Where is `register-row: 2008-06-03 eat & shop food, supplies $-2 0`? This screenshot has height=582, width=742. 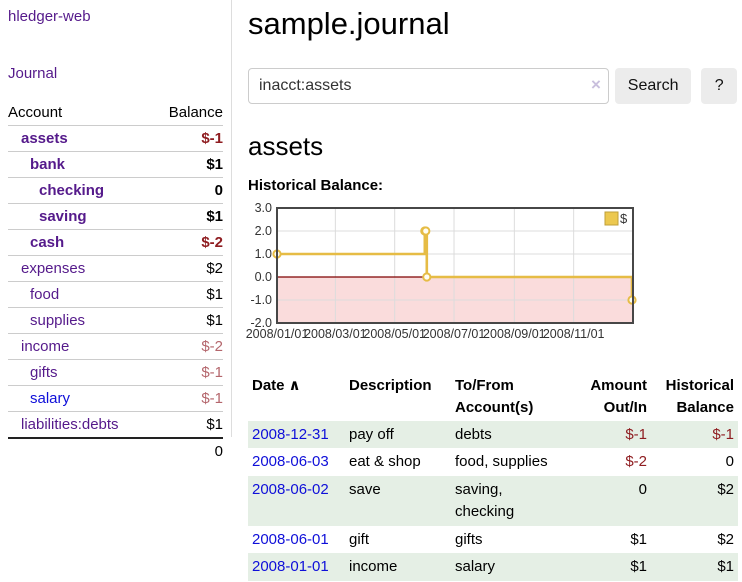
register-row: 2008-06-03 eat & shop food, supplies $-2 0 is located at coordinates (493, 462).